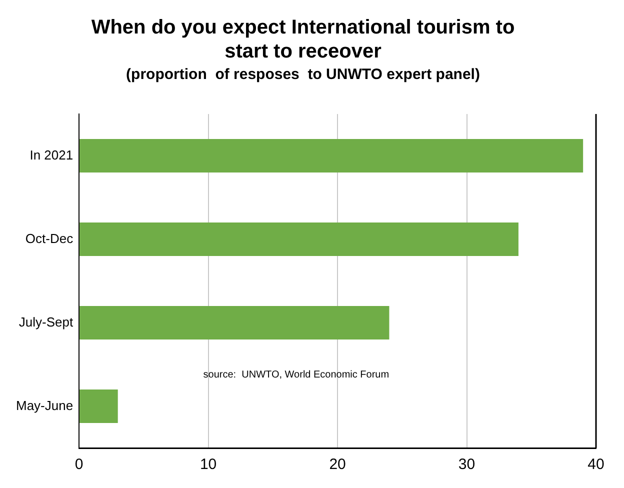 The image size is (624, 488). I want to click on y-tick-label: In 2021, so click(52, 154).